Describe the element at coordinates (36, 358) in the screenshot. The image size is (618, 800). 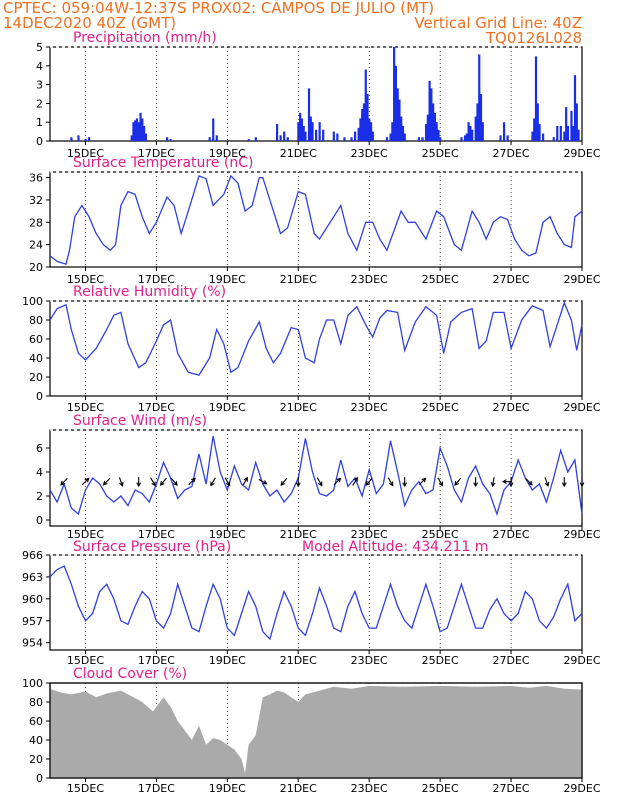
I see `y-tick-label: 40` at that location.